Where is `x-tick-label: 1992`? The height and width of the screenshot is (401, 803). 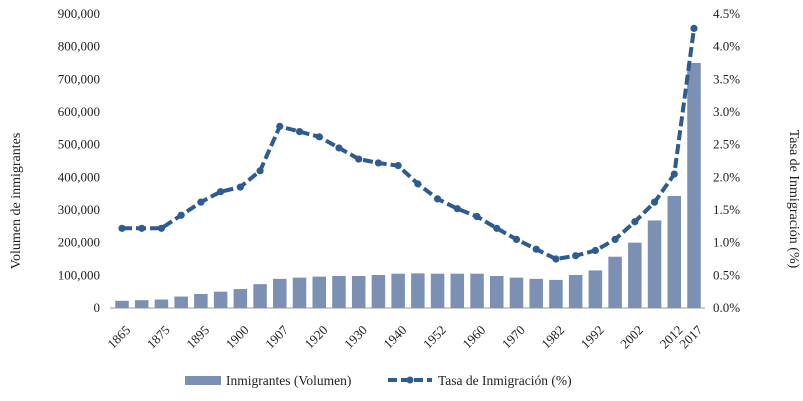
x-tick-label: 1992 is located at coordinates (592, 336).